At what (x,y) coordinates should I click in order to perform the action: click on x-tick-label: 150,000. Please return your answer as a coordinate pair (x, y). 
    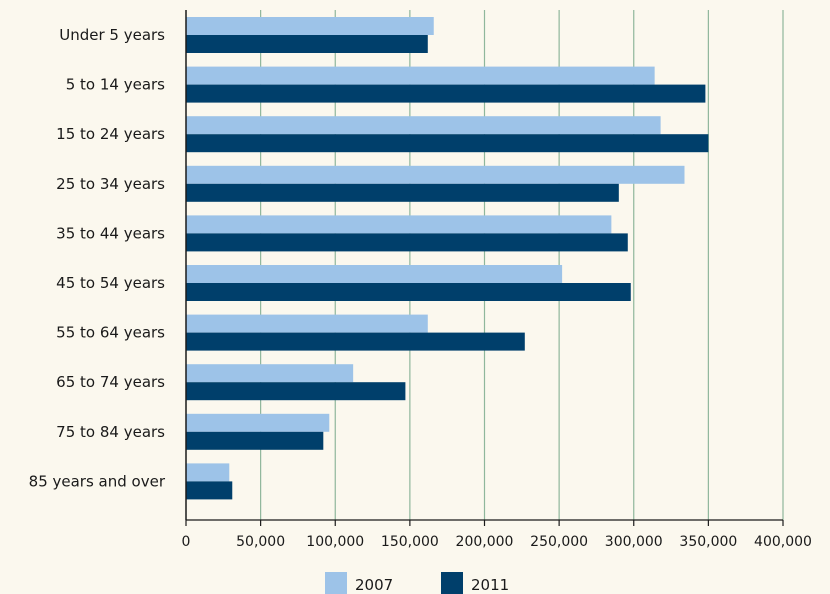
    Looking at the image, I should click on (410, 542).